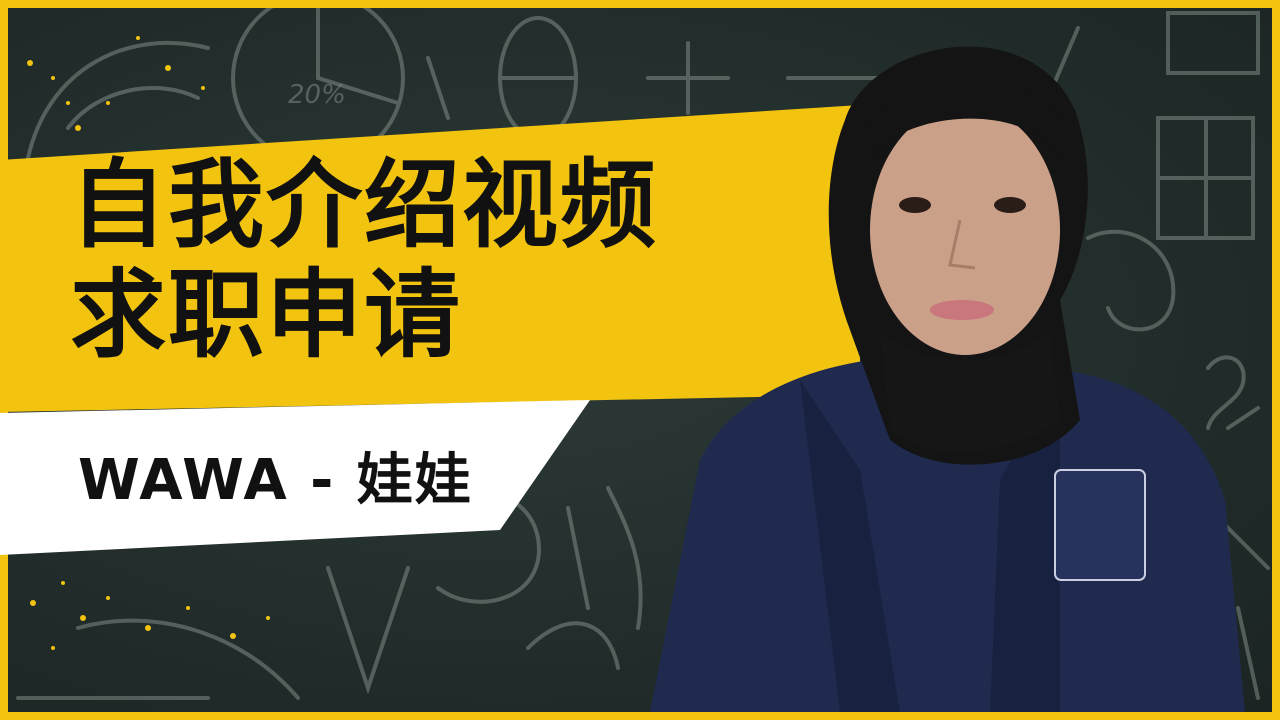  Describe the element at coordinates (965, 121) in the screenshot. I see `hijab-band` at that location.